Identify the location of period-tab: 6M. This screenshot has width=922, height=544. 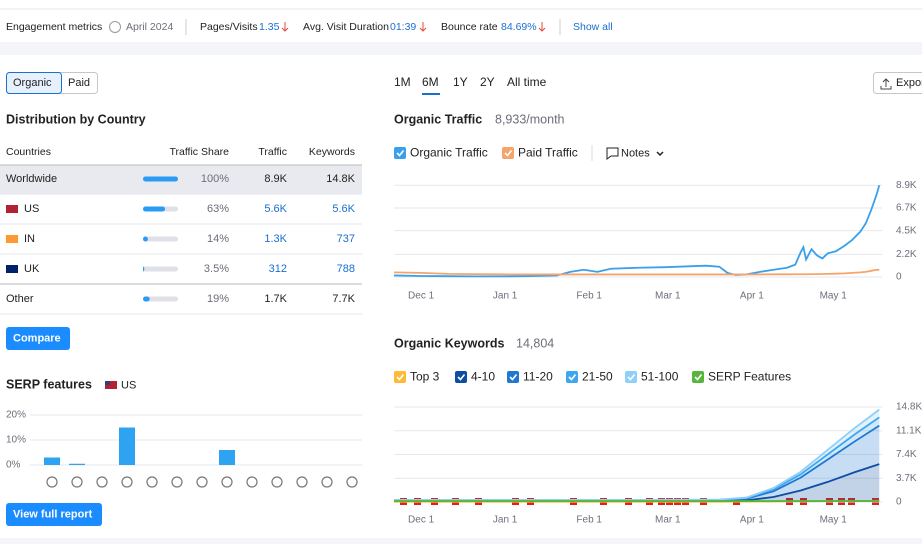
(430, 82).